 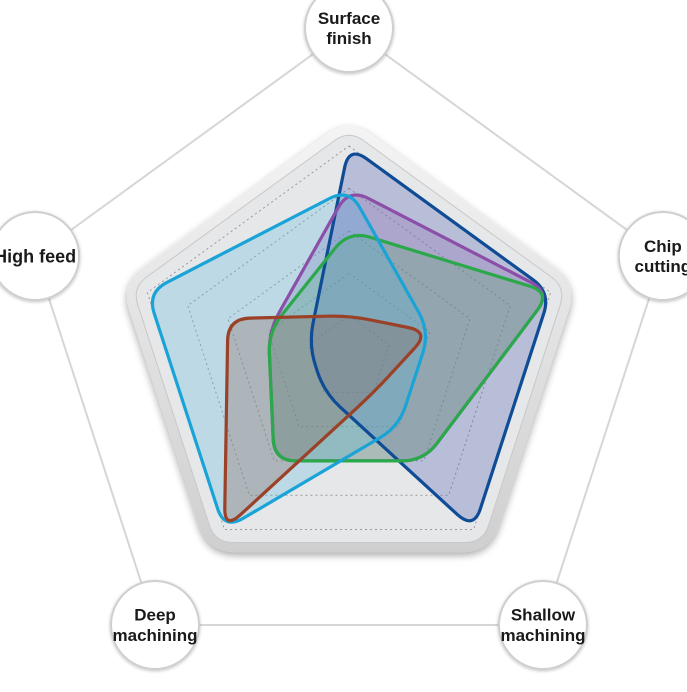 I want to click on axis-label-text: Chip, so click(x=663, y=246).